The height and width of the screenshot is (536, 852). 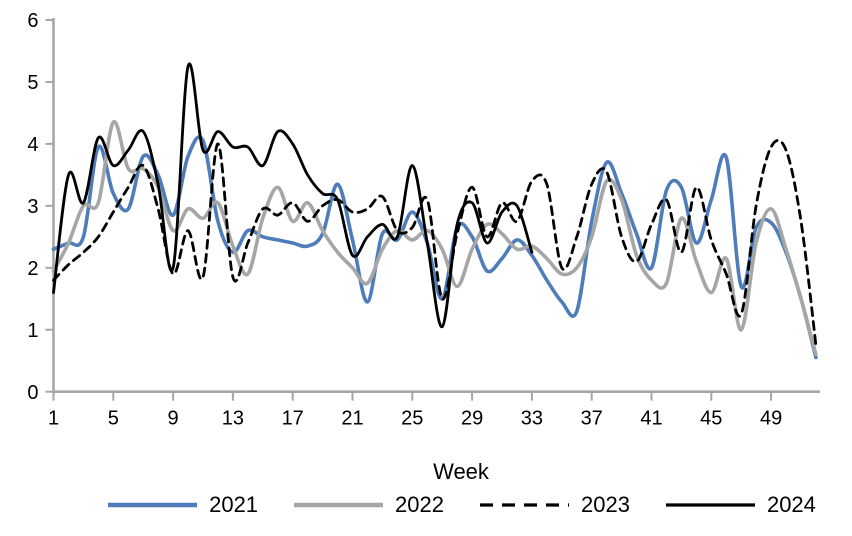 What do you see at coordinates (32, 207) in the screenshot?
I see `y-tick-label: 3` at bounding box center [32, 207].